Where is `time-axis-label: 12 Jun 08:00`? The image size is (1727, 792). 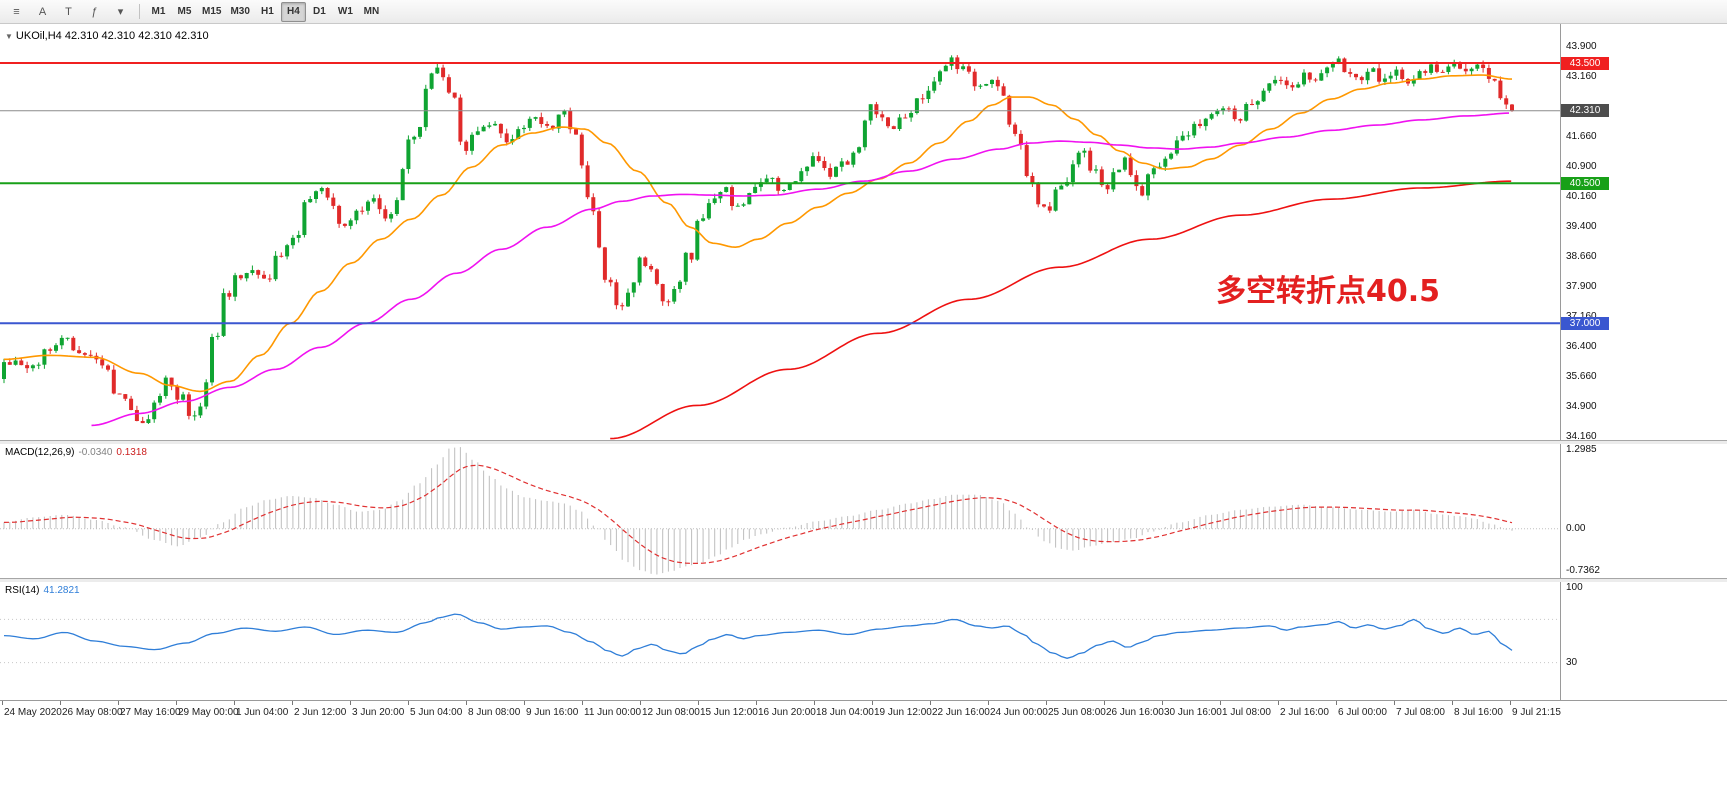
time-axis-label: 12 Jun 08:00 is located at coordinates (671, 712).